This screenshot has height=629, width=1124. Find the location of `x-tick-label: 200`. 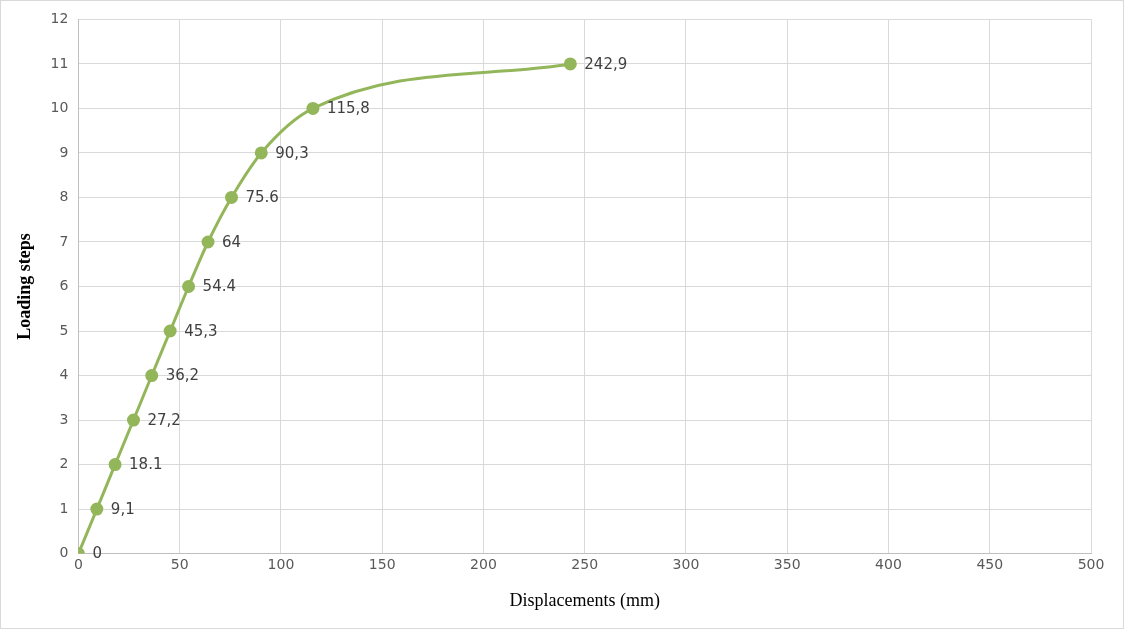

x-tick-label: 200 is located at coordinates (483, 563).